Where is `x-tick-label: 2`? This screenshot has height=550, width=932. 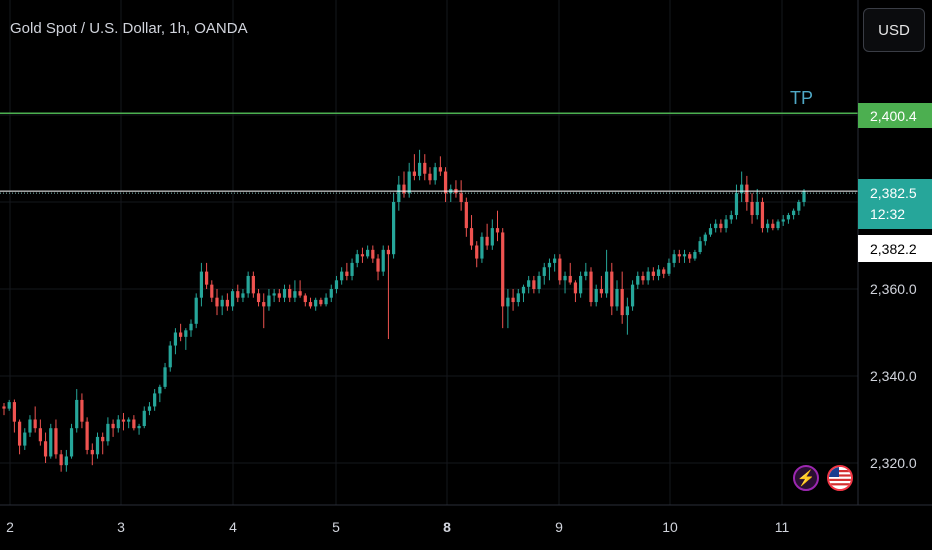 x-tick-label: 2 is located at coordinates (10, 527).